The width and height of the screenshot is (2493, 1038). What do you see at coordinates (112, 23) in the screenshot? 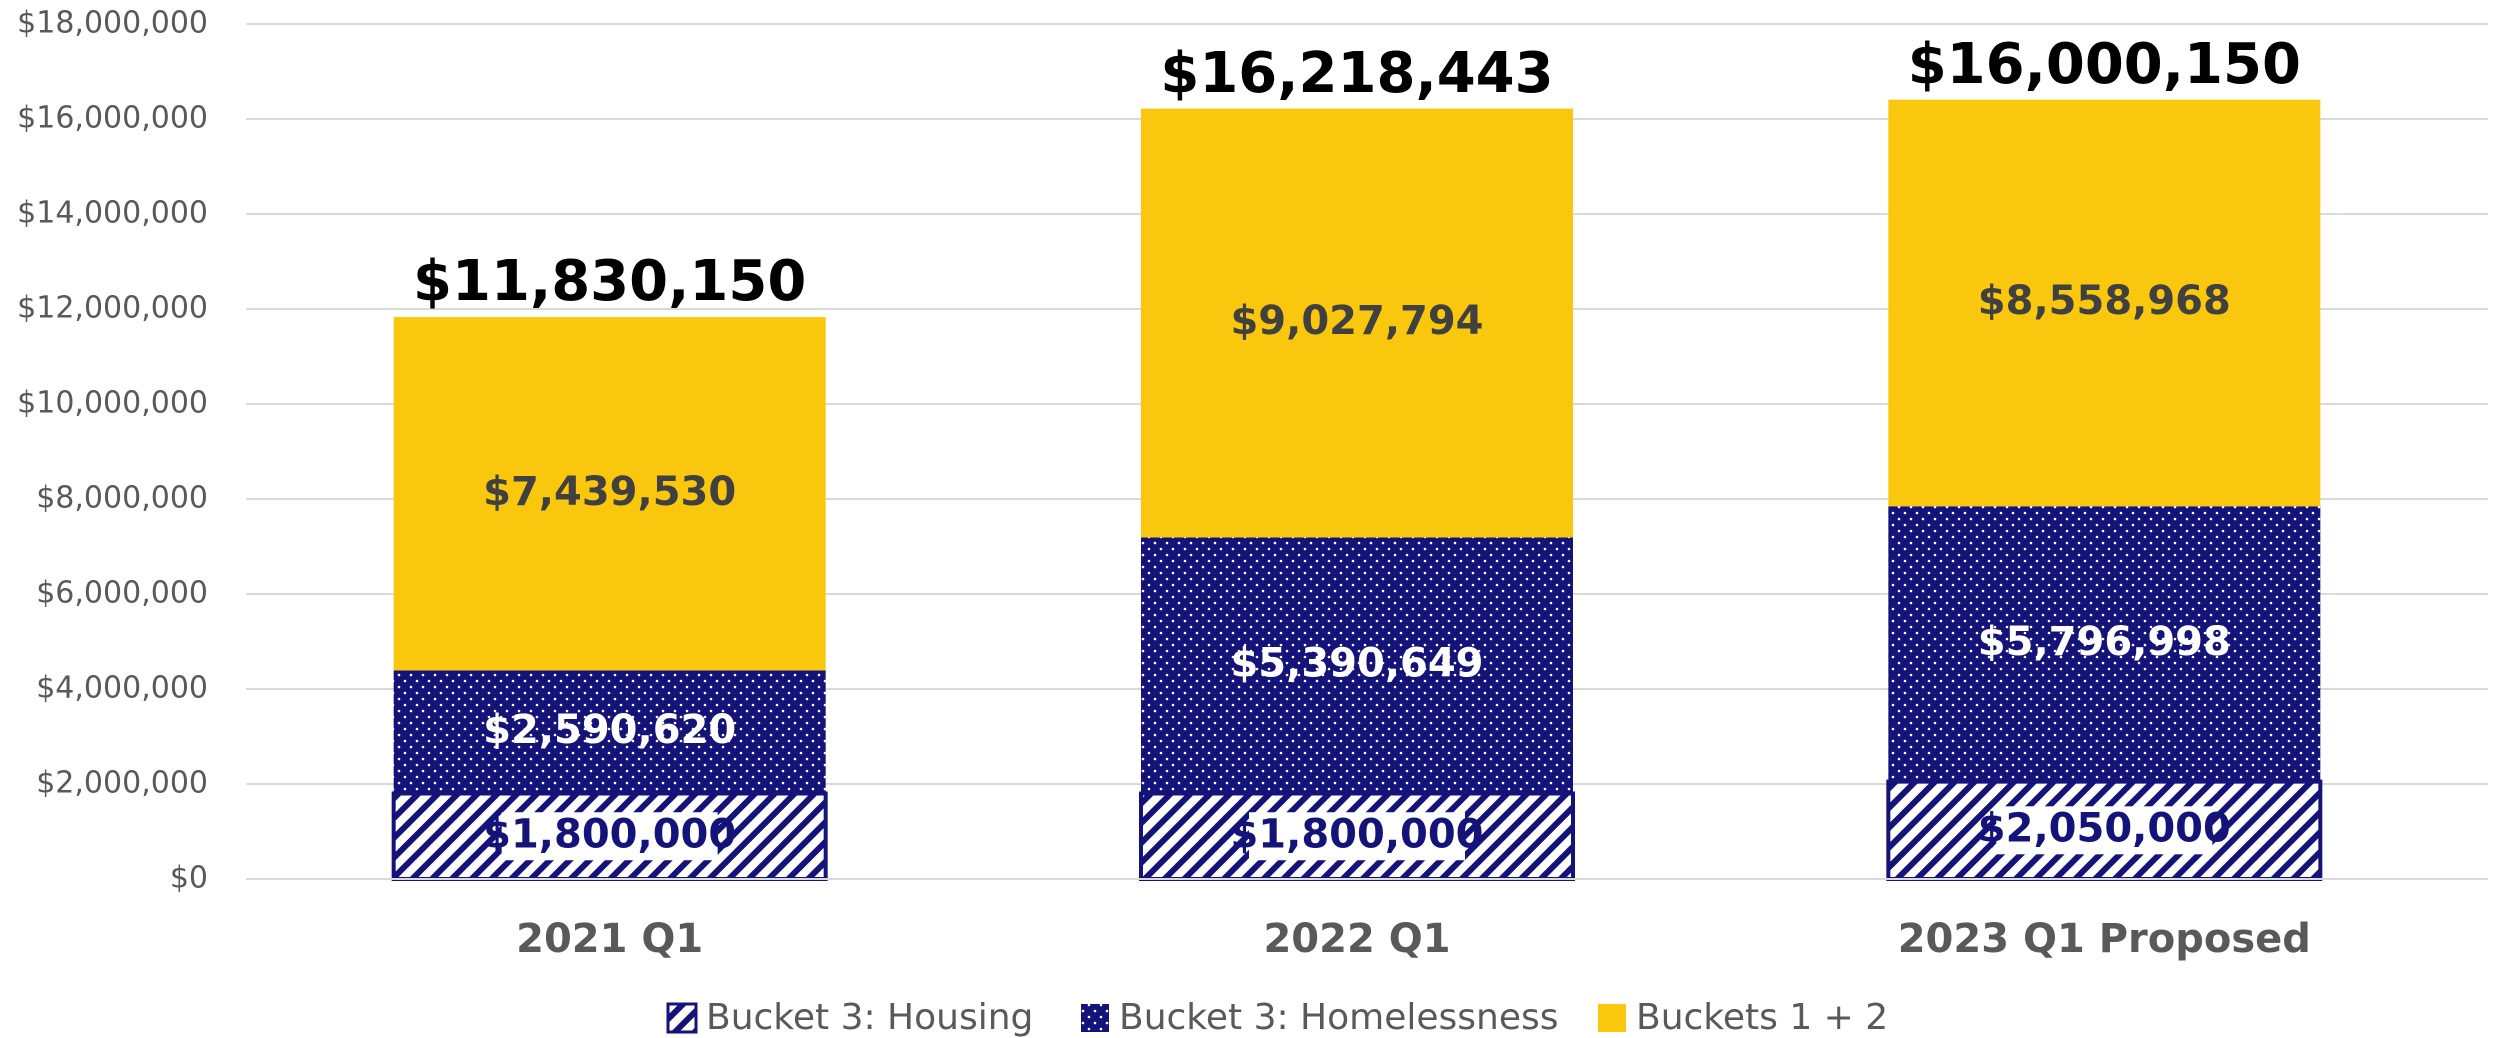
I see `y-tick-label: $18,000,000` at bounding box center [112, 23].